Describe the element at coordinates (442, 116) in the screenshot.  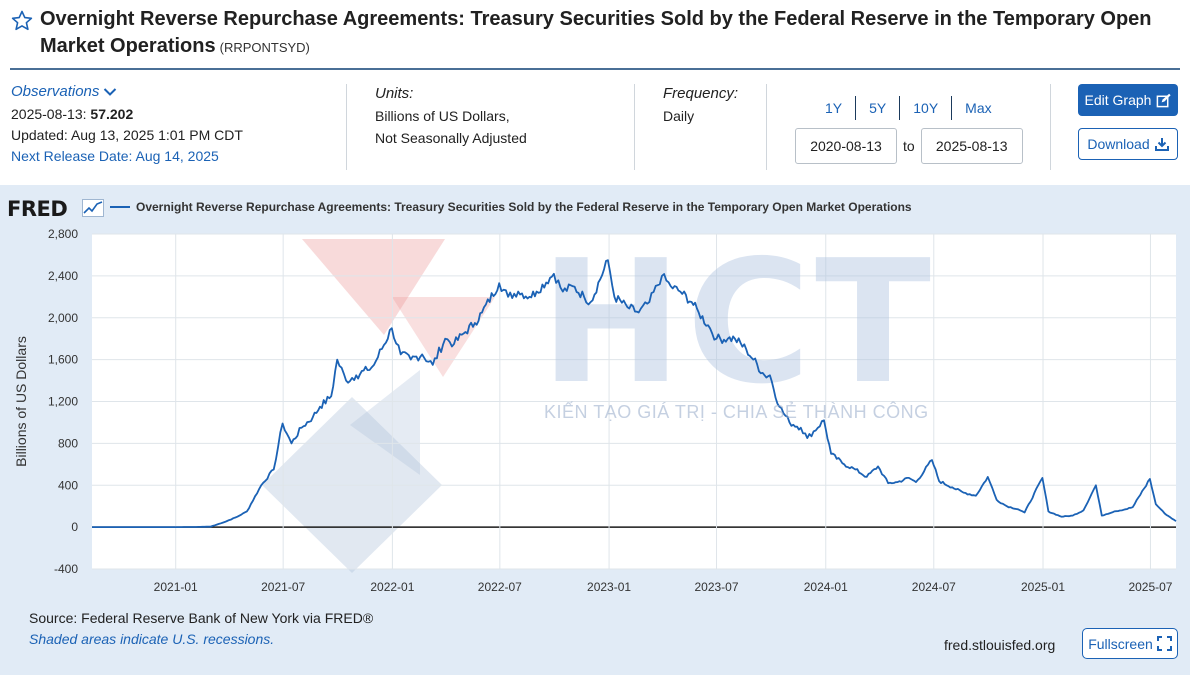
I see `units-line-1: Billions of US Dollars,` at that location.